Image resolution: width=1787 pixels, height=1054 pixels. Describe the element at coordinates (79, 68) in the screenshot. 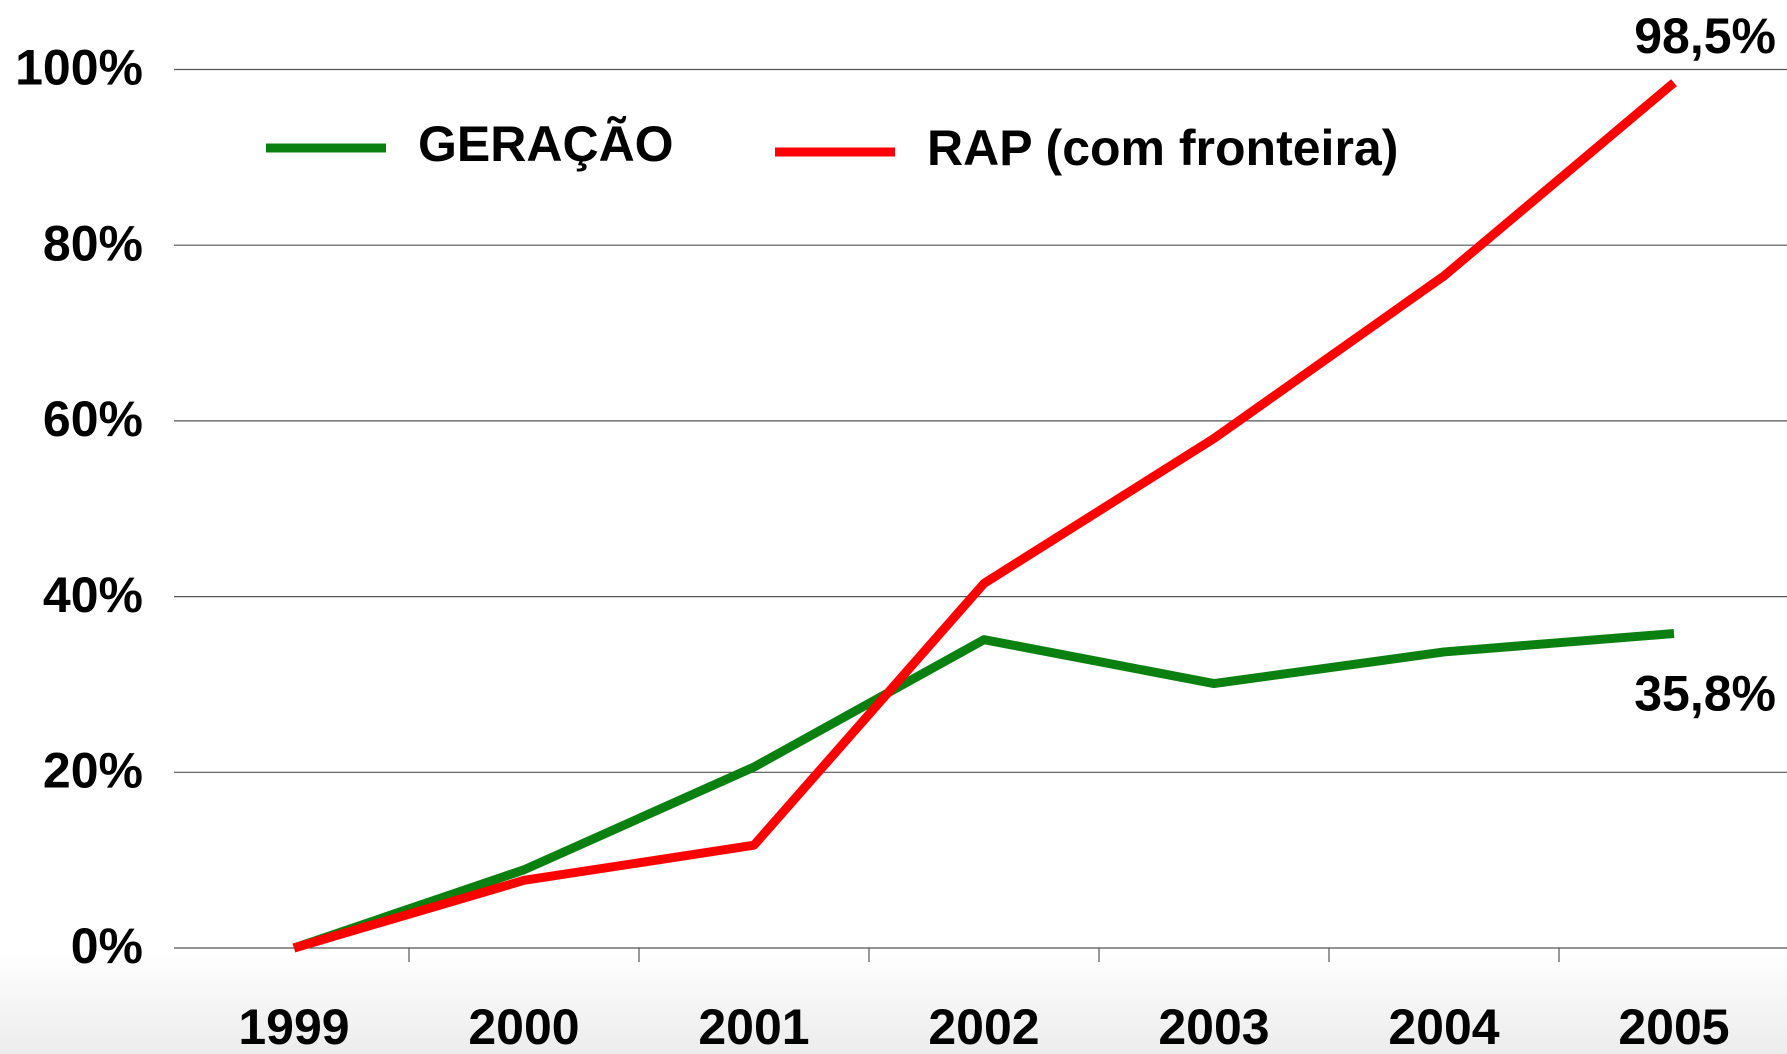

I see `y-tick-label: 100%` at that location.